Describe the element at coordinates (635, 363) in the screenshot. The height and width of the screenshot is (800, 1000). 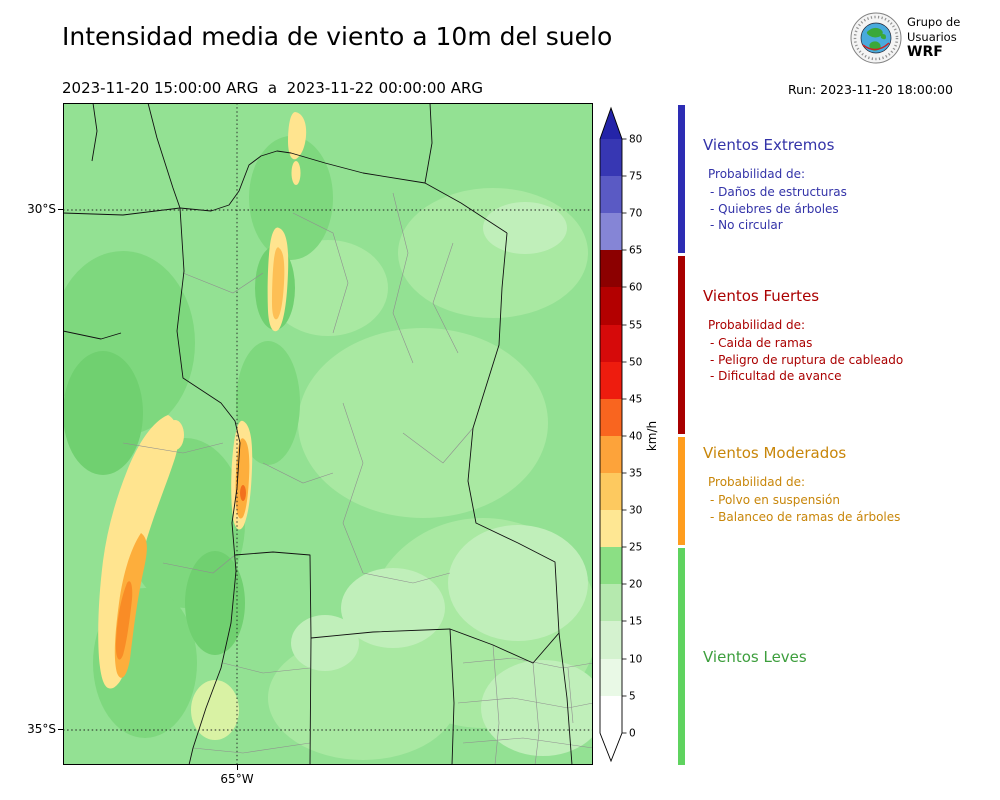
I see `svg-text: 50` at that location.